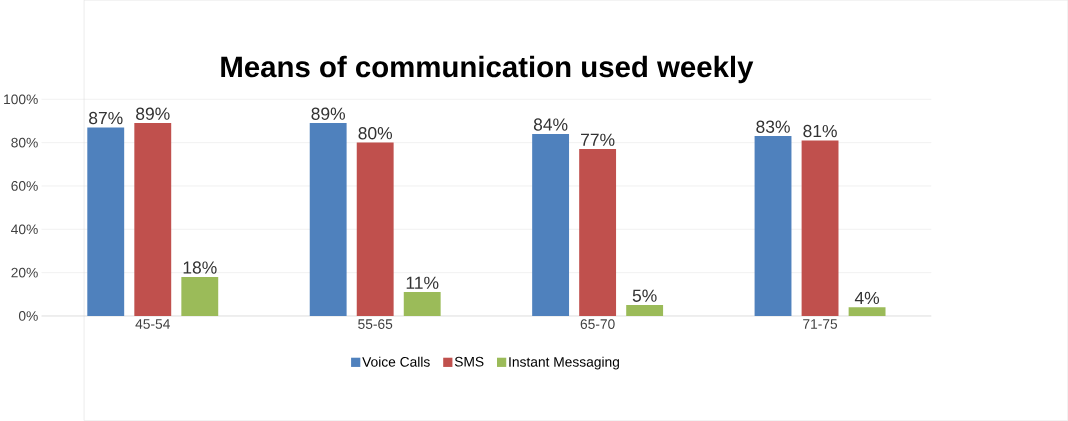 Image resolution: width=1068 pixels, height=421 pixels. What do you see at coordinates (597, 324) in the screenshot?
I see `x-tick-label: 65-70` at bounding box center [597, 324].